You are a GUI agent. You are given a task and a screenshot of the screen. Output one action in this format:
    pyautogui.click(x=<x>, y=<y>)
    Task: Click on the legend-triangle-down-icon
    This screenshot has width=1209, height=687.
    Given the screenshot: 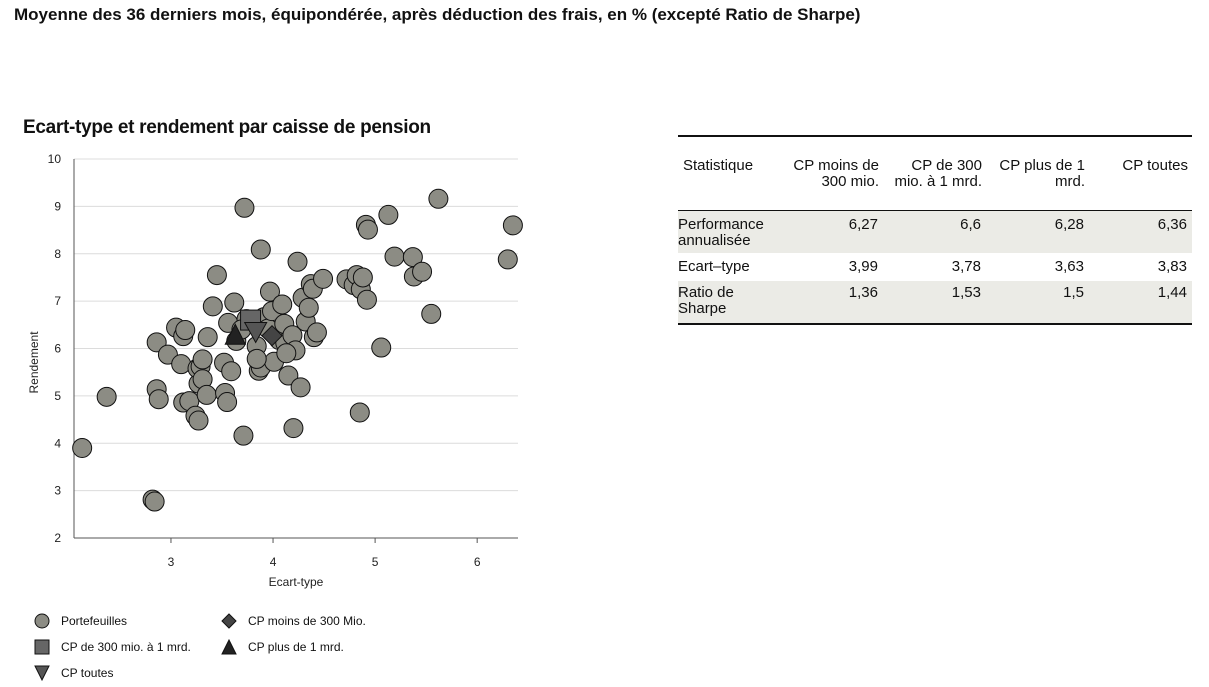 What is the action you would take?
    pyautogui.click(x=42, y=673)
    